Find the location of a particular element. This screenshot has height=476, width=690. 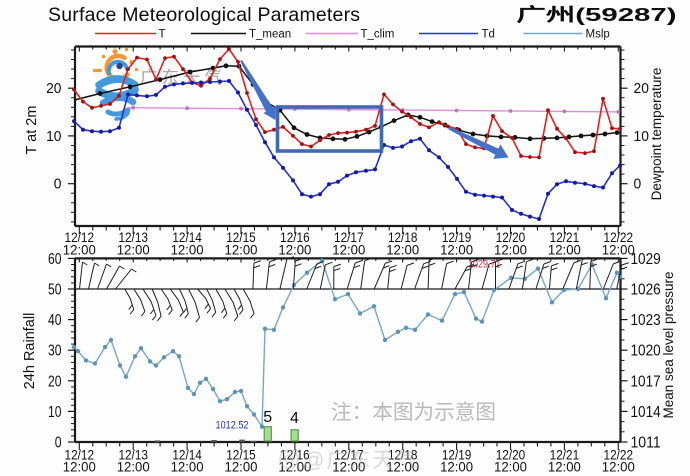

svg-text: 1029.71 is located at coordinates (484, 265).